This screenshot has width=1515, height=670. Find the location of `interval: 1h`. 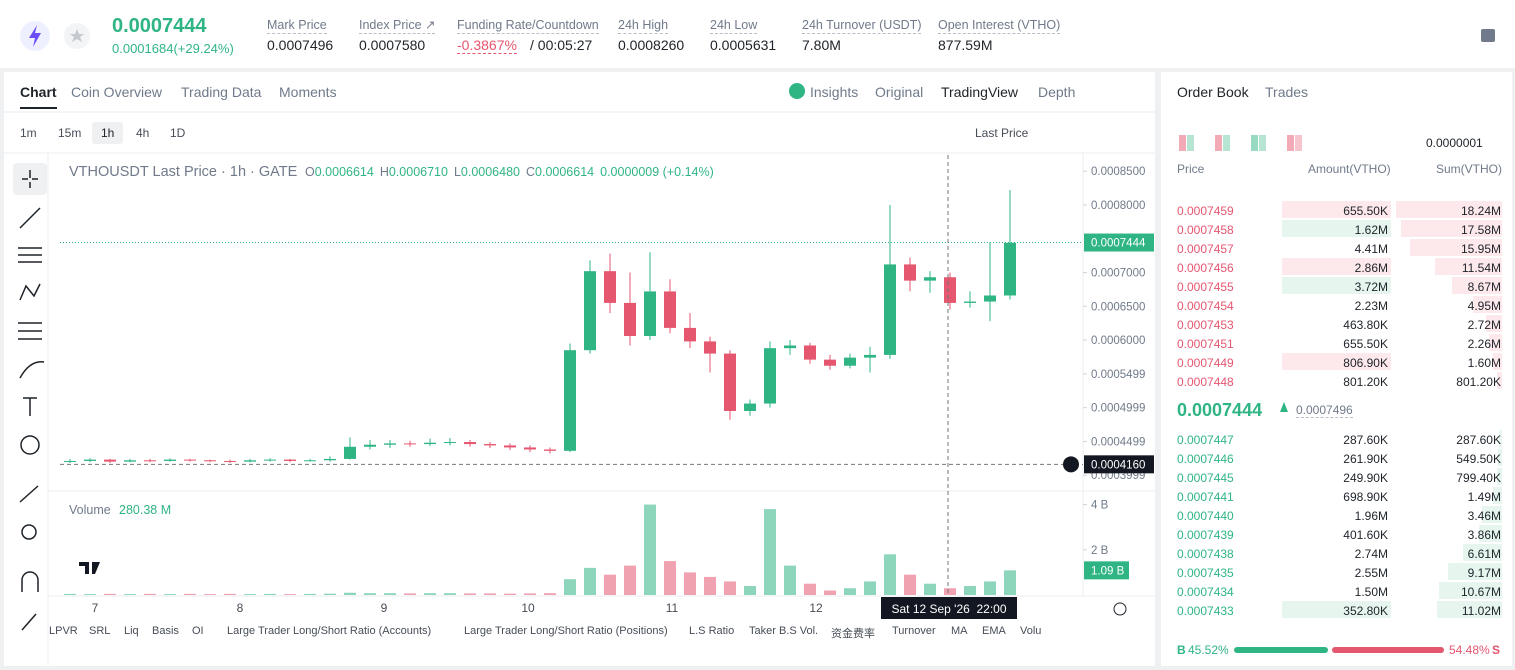

interval: 1h is located at coordinates (108, 133).